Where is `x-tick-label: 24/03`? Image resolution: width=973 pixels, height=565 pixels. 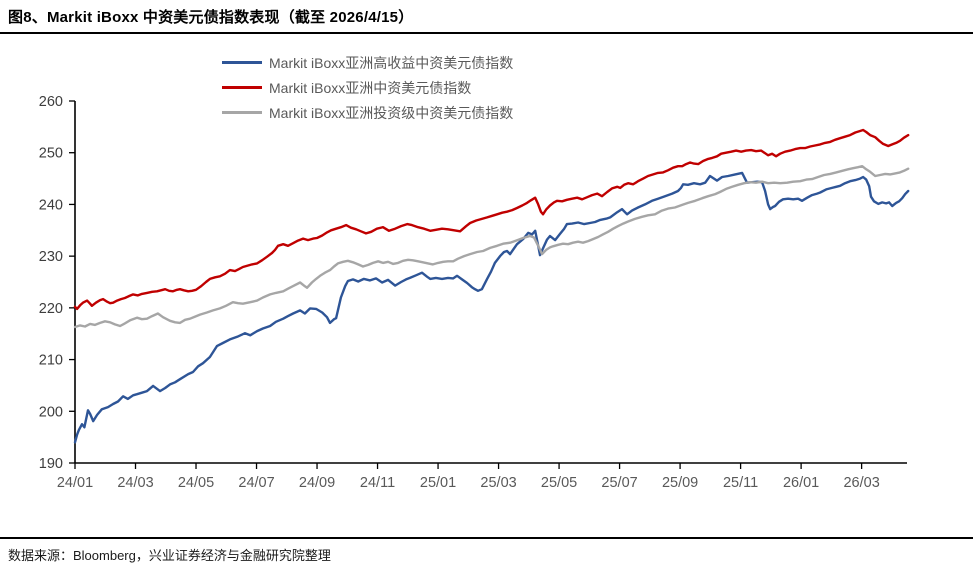 x-tick-label: 24/03 is located at coordinates (135, 483).